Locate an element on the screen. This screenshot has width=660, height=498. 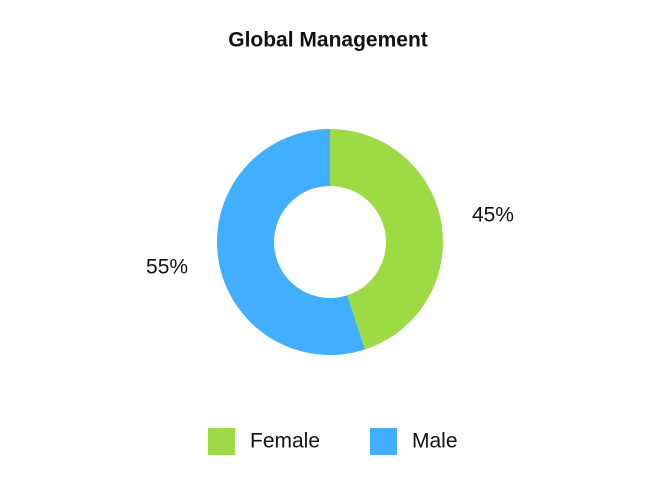
legend-label: Female is located at coordinates (285, 441).